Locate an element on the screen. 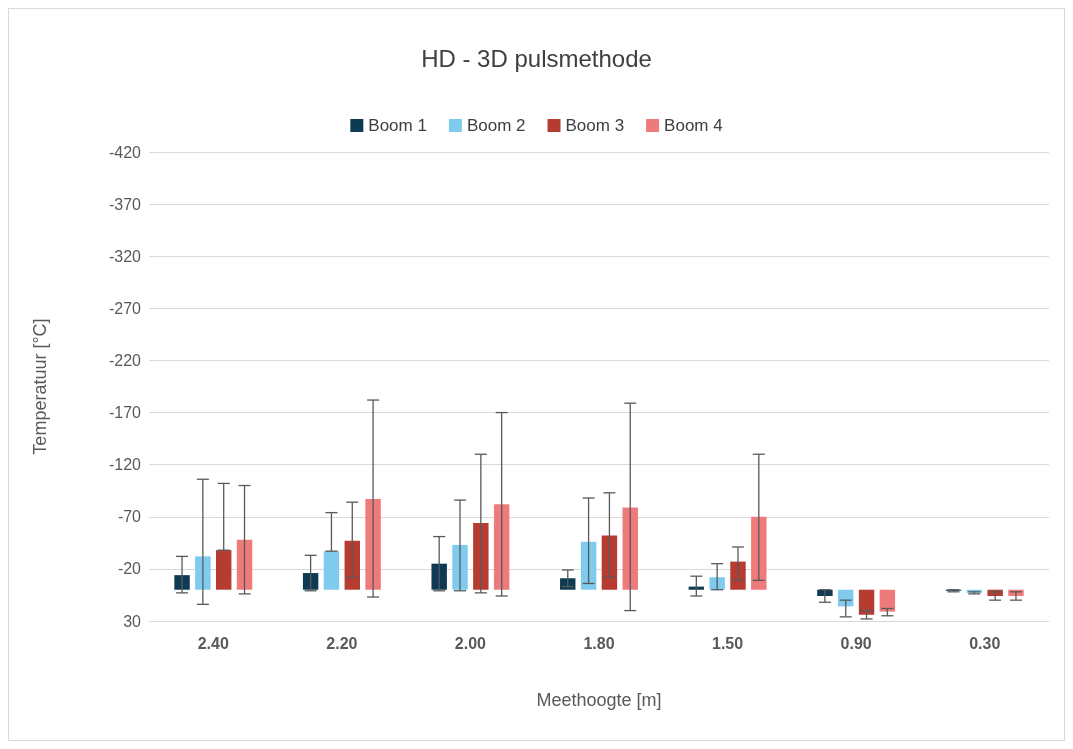 The width and height of the screenshot is (1073, 749). x-tick-label: 0.90 is located at coordinates (856, 643).